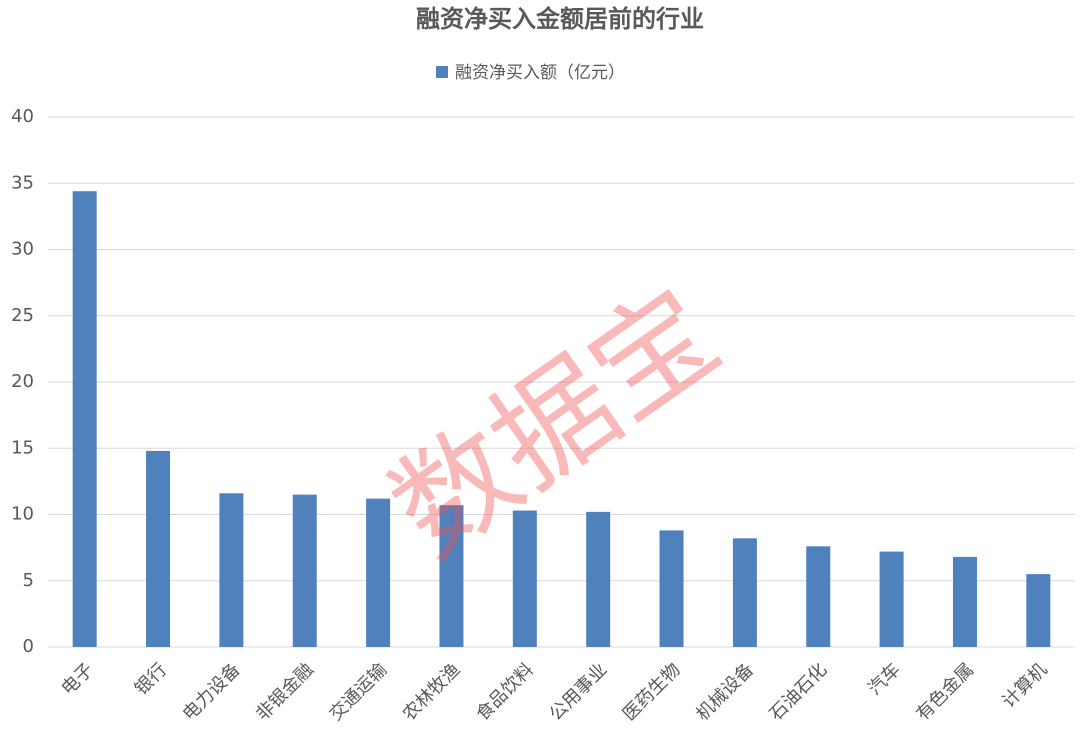 This screenshot has width=1080, height=737. What do you see at coordinates (212, 692) in the screenshot?
I see `x-tick-label: 电力设备` at bounding box center [212, 692].